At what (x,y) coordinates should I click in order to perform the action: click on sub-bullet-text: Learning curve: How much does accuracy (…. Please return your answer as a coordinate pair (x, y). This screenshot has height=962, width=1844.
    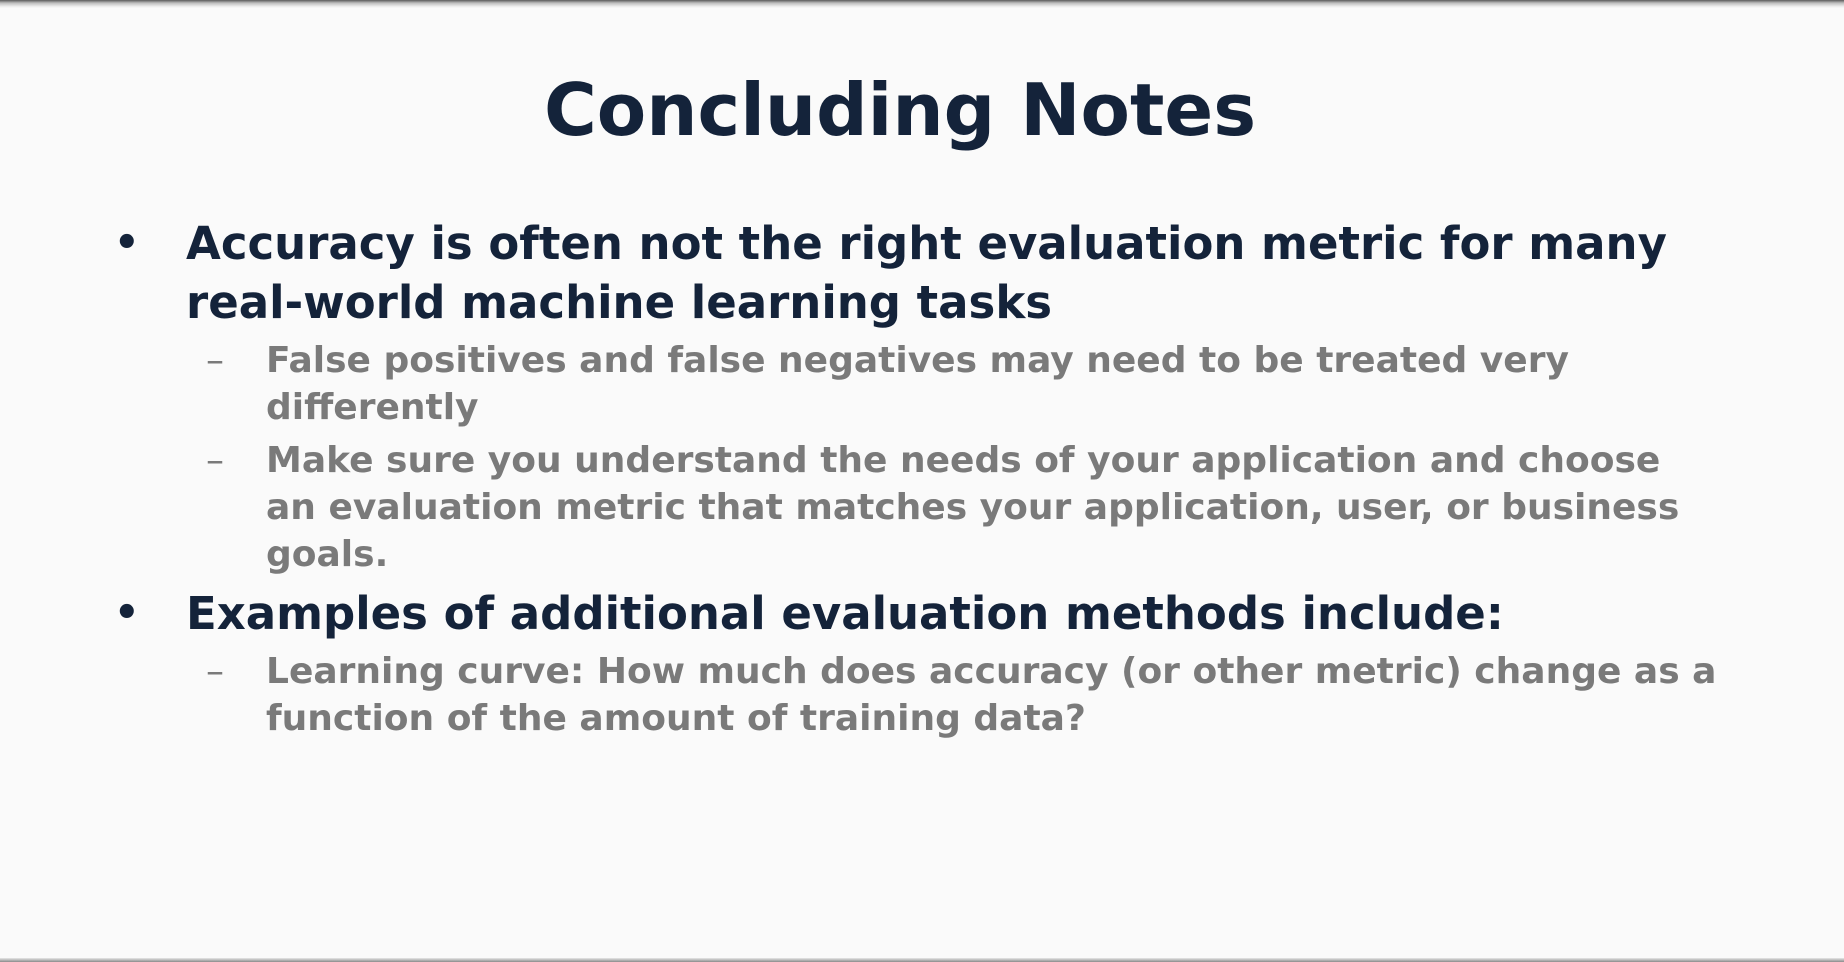
    Looking at the image, I should click on (991, 695).